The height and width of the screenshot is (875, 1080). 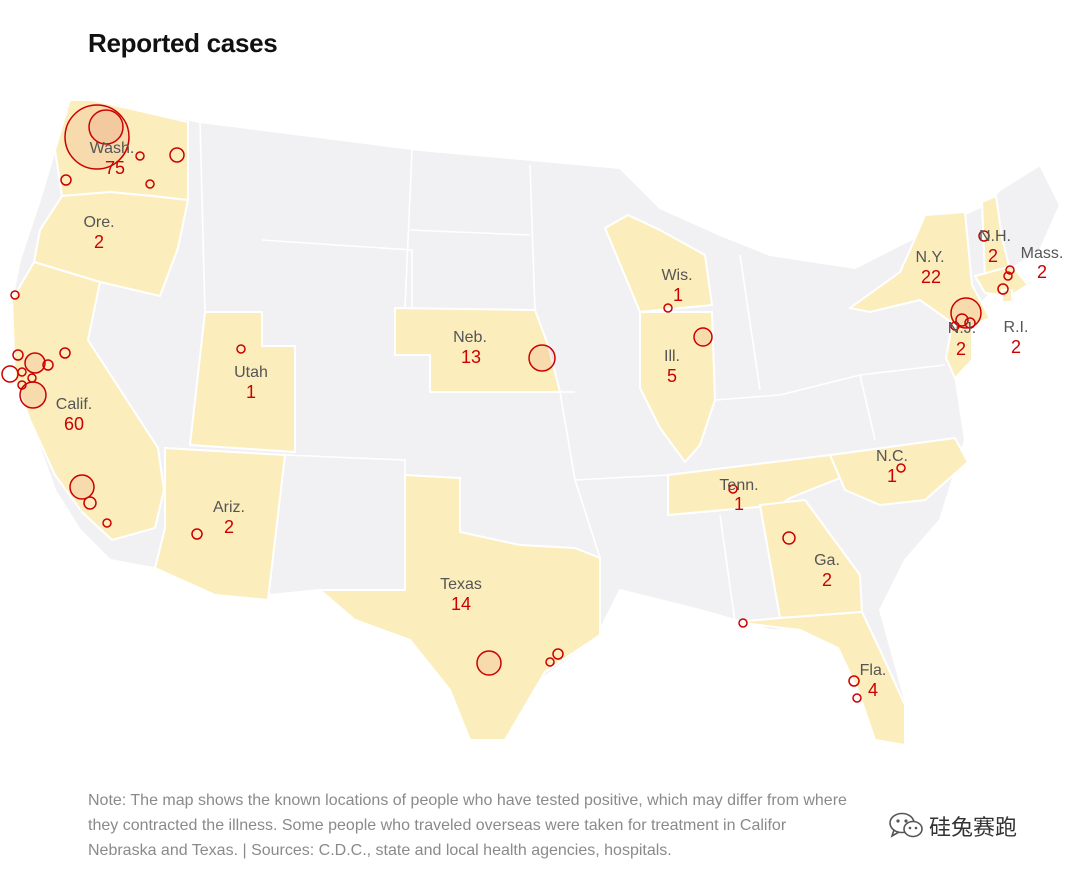 I want to click on state-label-florida: Fla., so click(x=873, y=670).